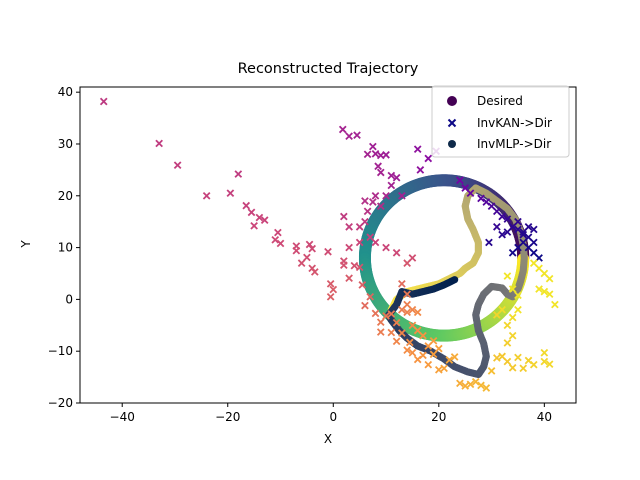 Image resolution: width=640 pixels, height=480 pixels. I want to click on y-tick-label: 0, so click(69, 299).